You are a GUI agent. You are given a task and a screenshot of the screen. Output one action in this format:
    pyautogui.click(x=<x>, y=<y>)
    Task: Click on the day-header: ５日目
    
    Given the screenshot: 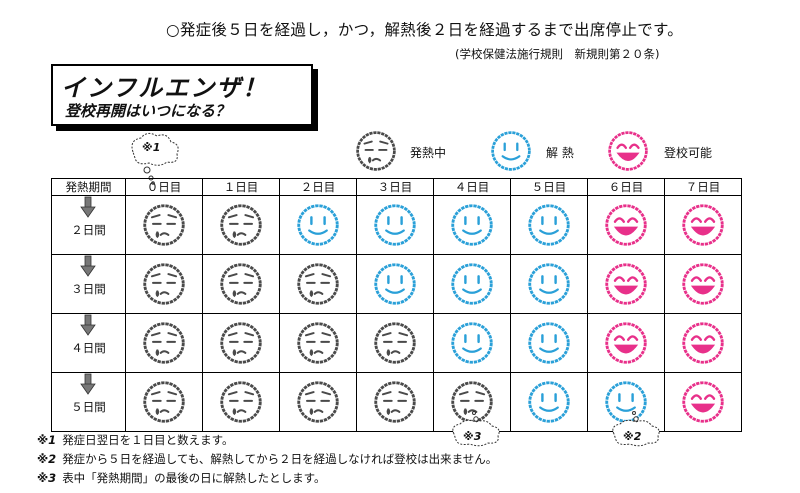 What is the action you would take?
    pyautogui.click(x=549, y=187)
    